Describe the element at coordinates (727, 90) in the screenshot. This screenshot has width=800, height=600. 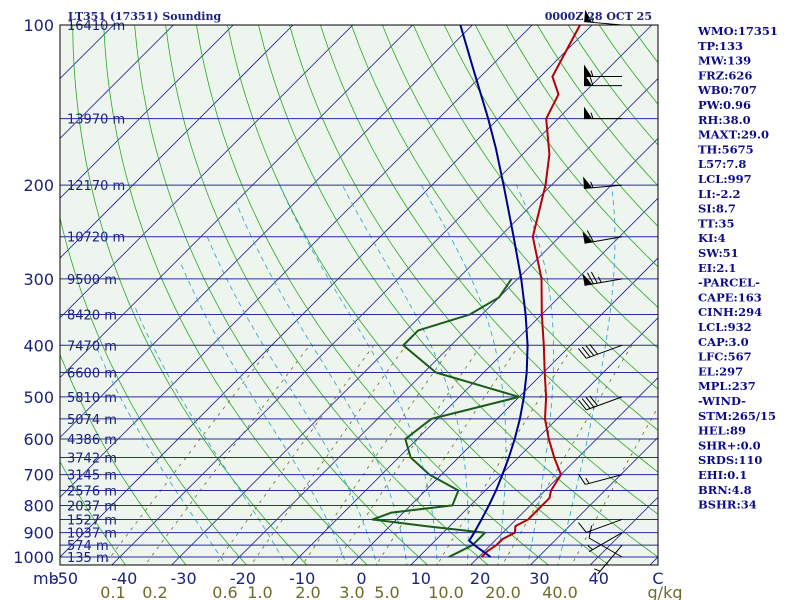
I see `stability-index: WB0:707` at that location.